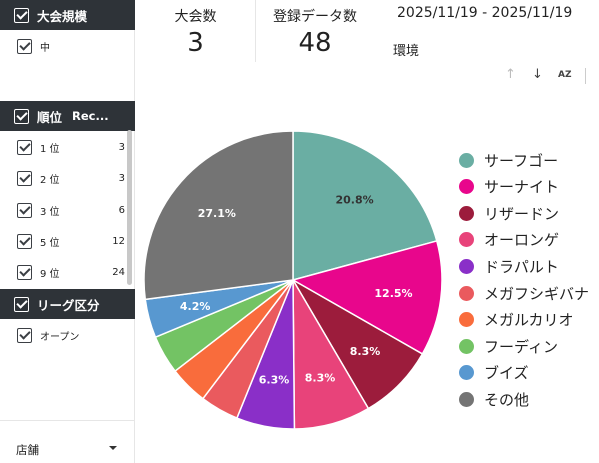 The width and height of the screenshot is (599, 463). I want to click on rank-option-count: 24, so click(118, 272).